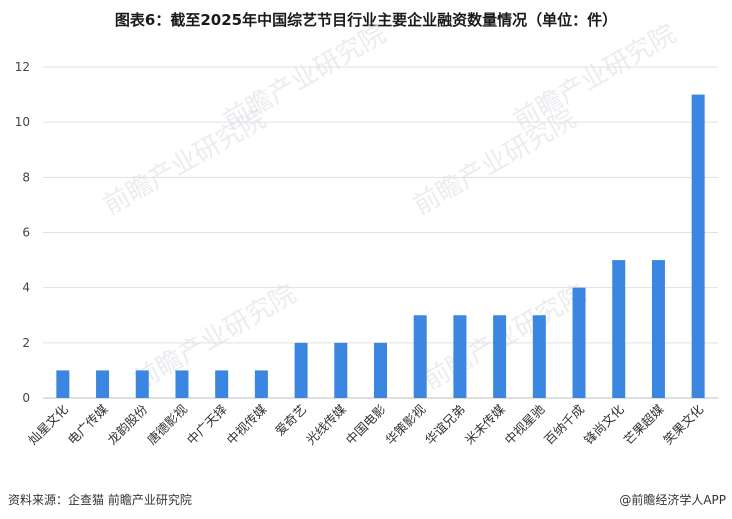  I want to click on x-tick-label: 华策影视, so click(405, 424).